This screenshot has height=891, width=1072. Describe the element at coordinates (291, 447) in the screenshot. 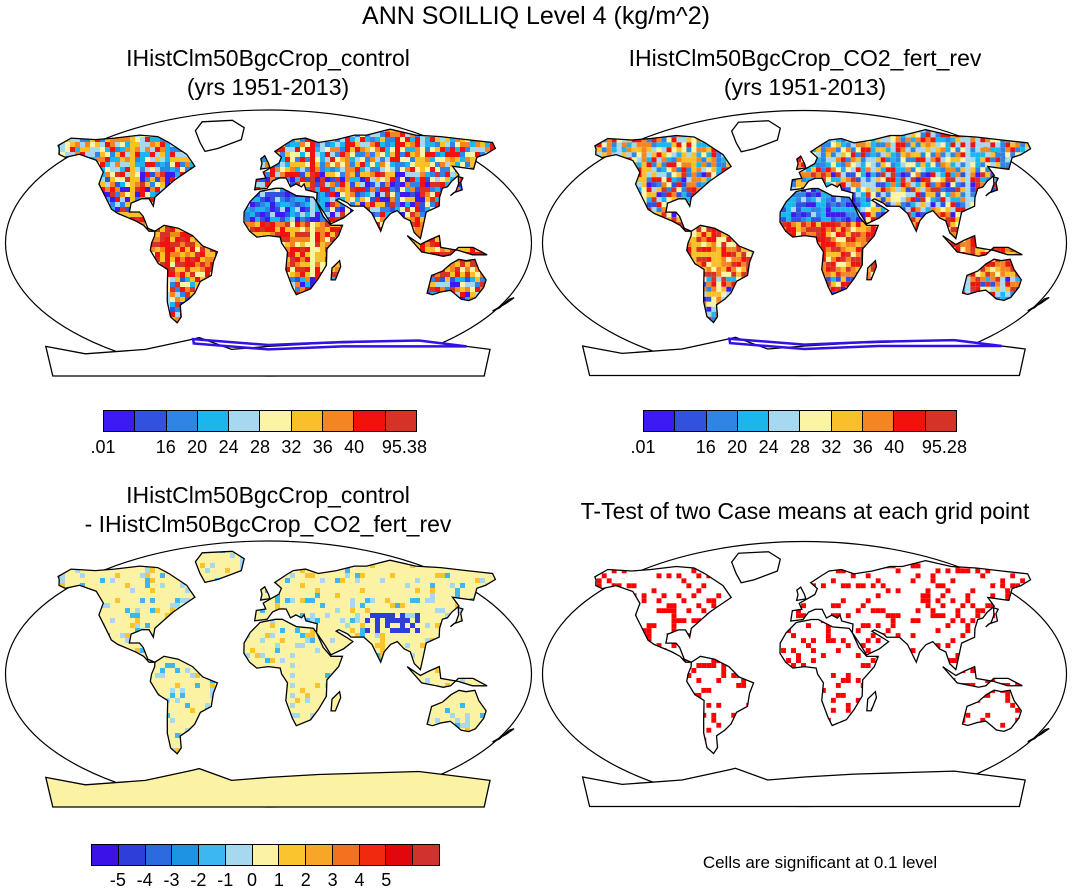

I see `colorbar-control-tick-label: 32` at that location.